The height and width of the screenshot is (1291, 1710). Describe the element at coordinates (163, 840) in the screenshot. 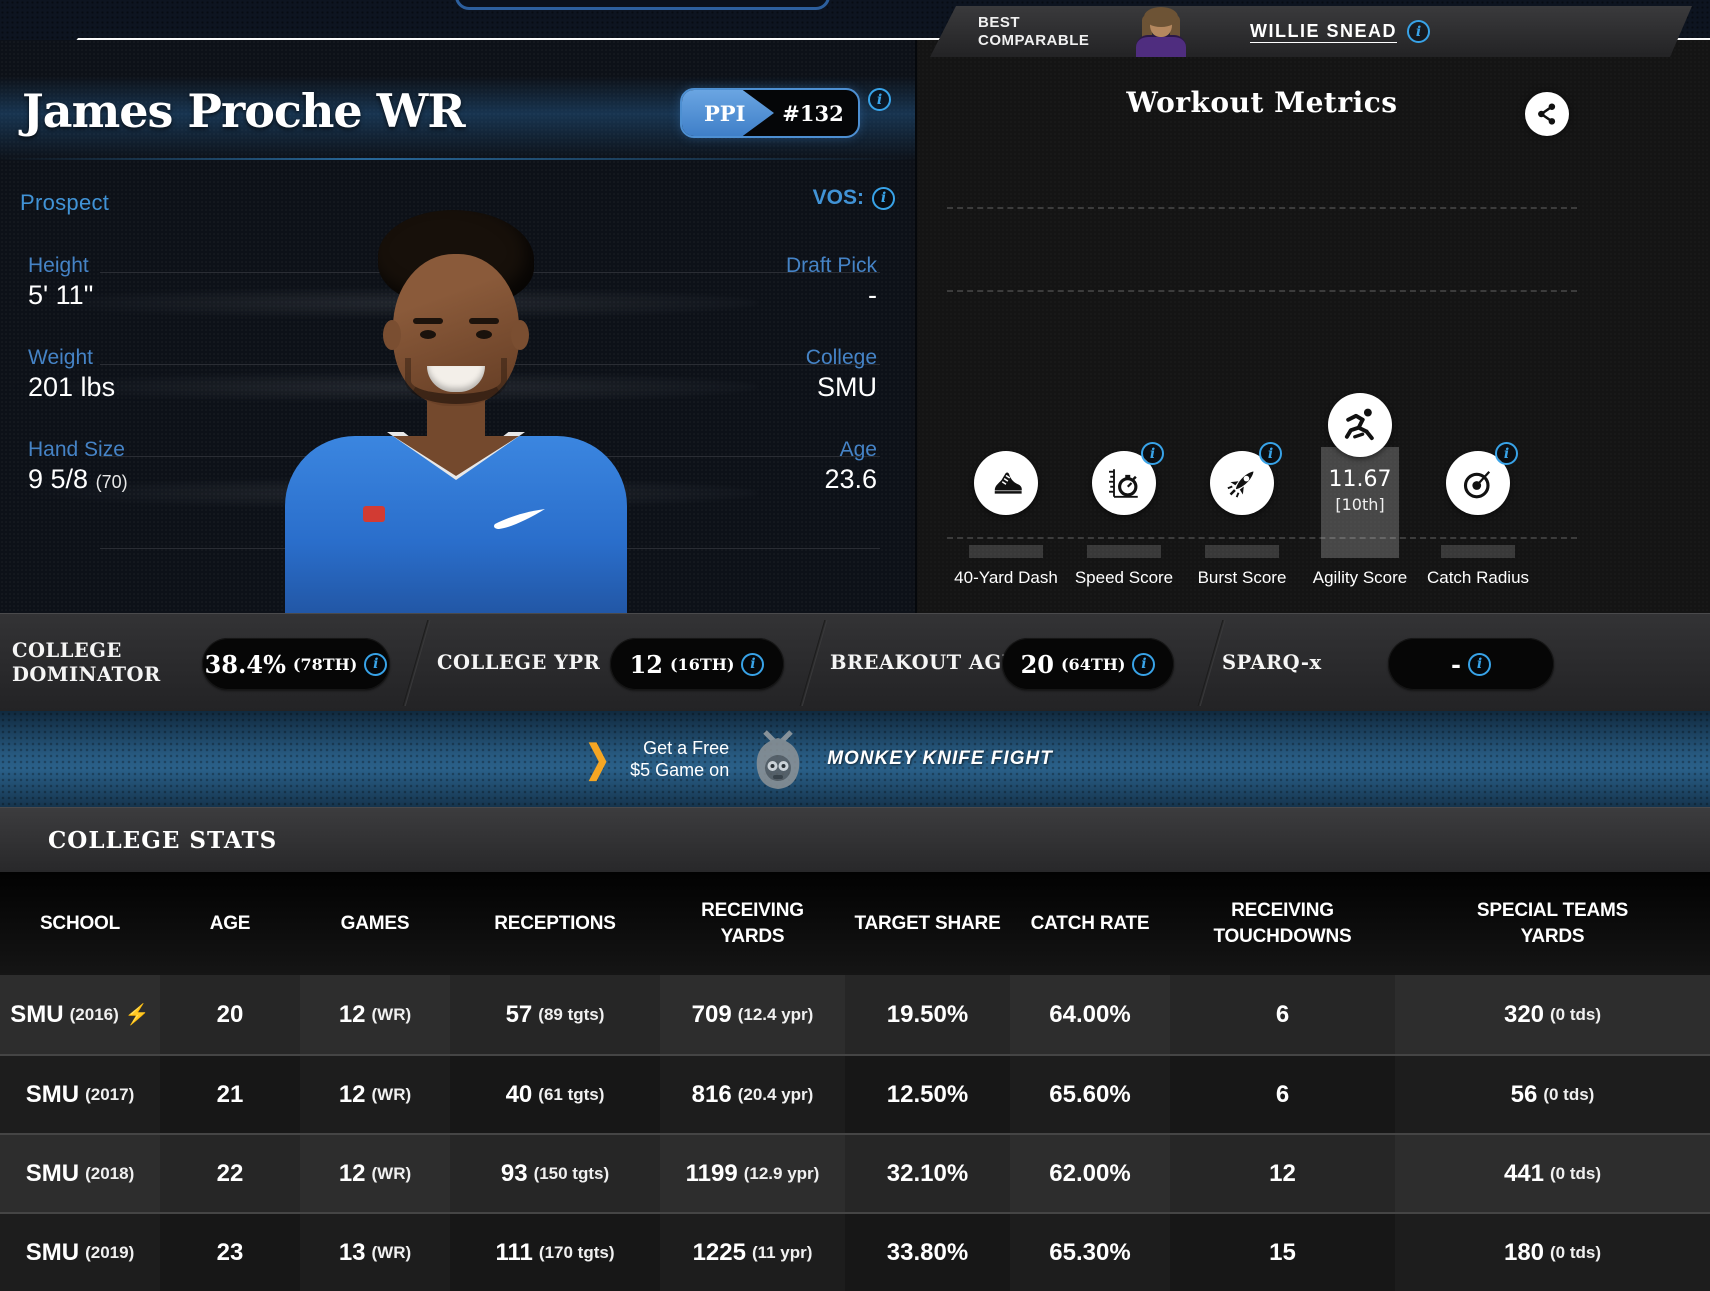

I see `college-stats-title: COLLEGE STATS` at that location.